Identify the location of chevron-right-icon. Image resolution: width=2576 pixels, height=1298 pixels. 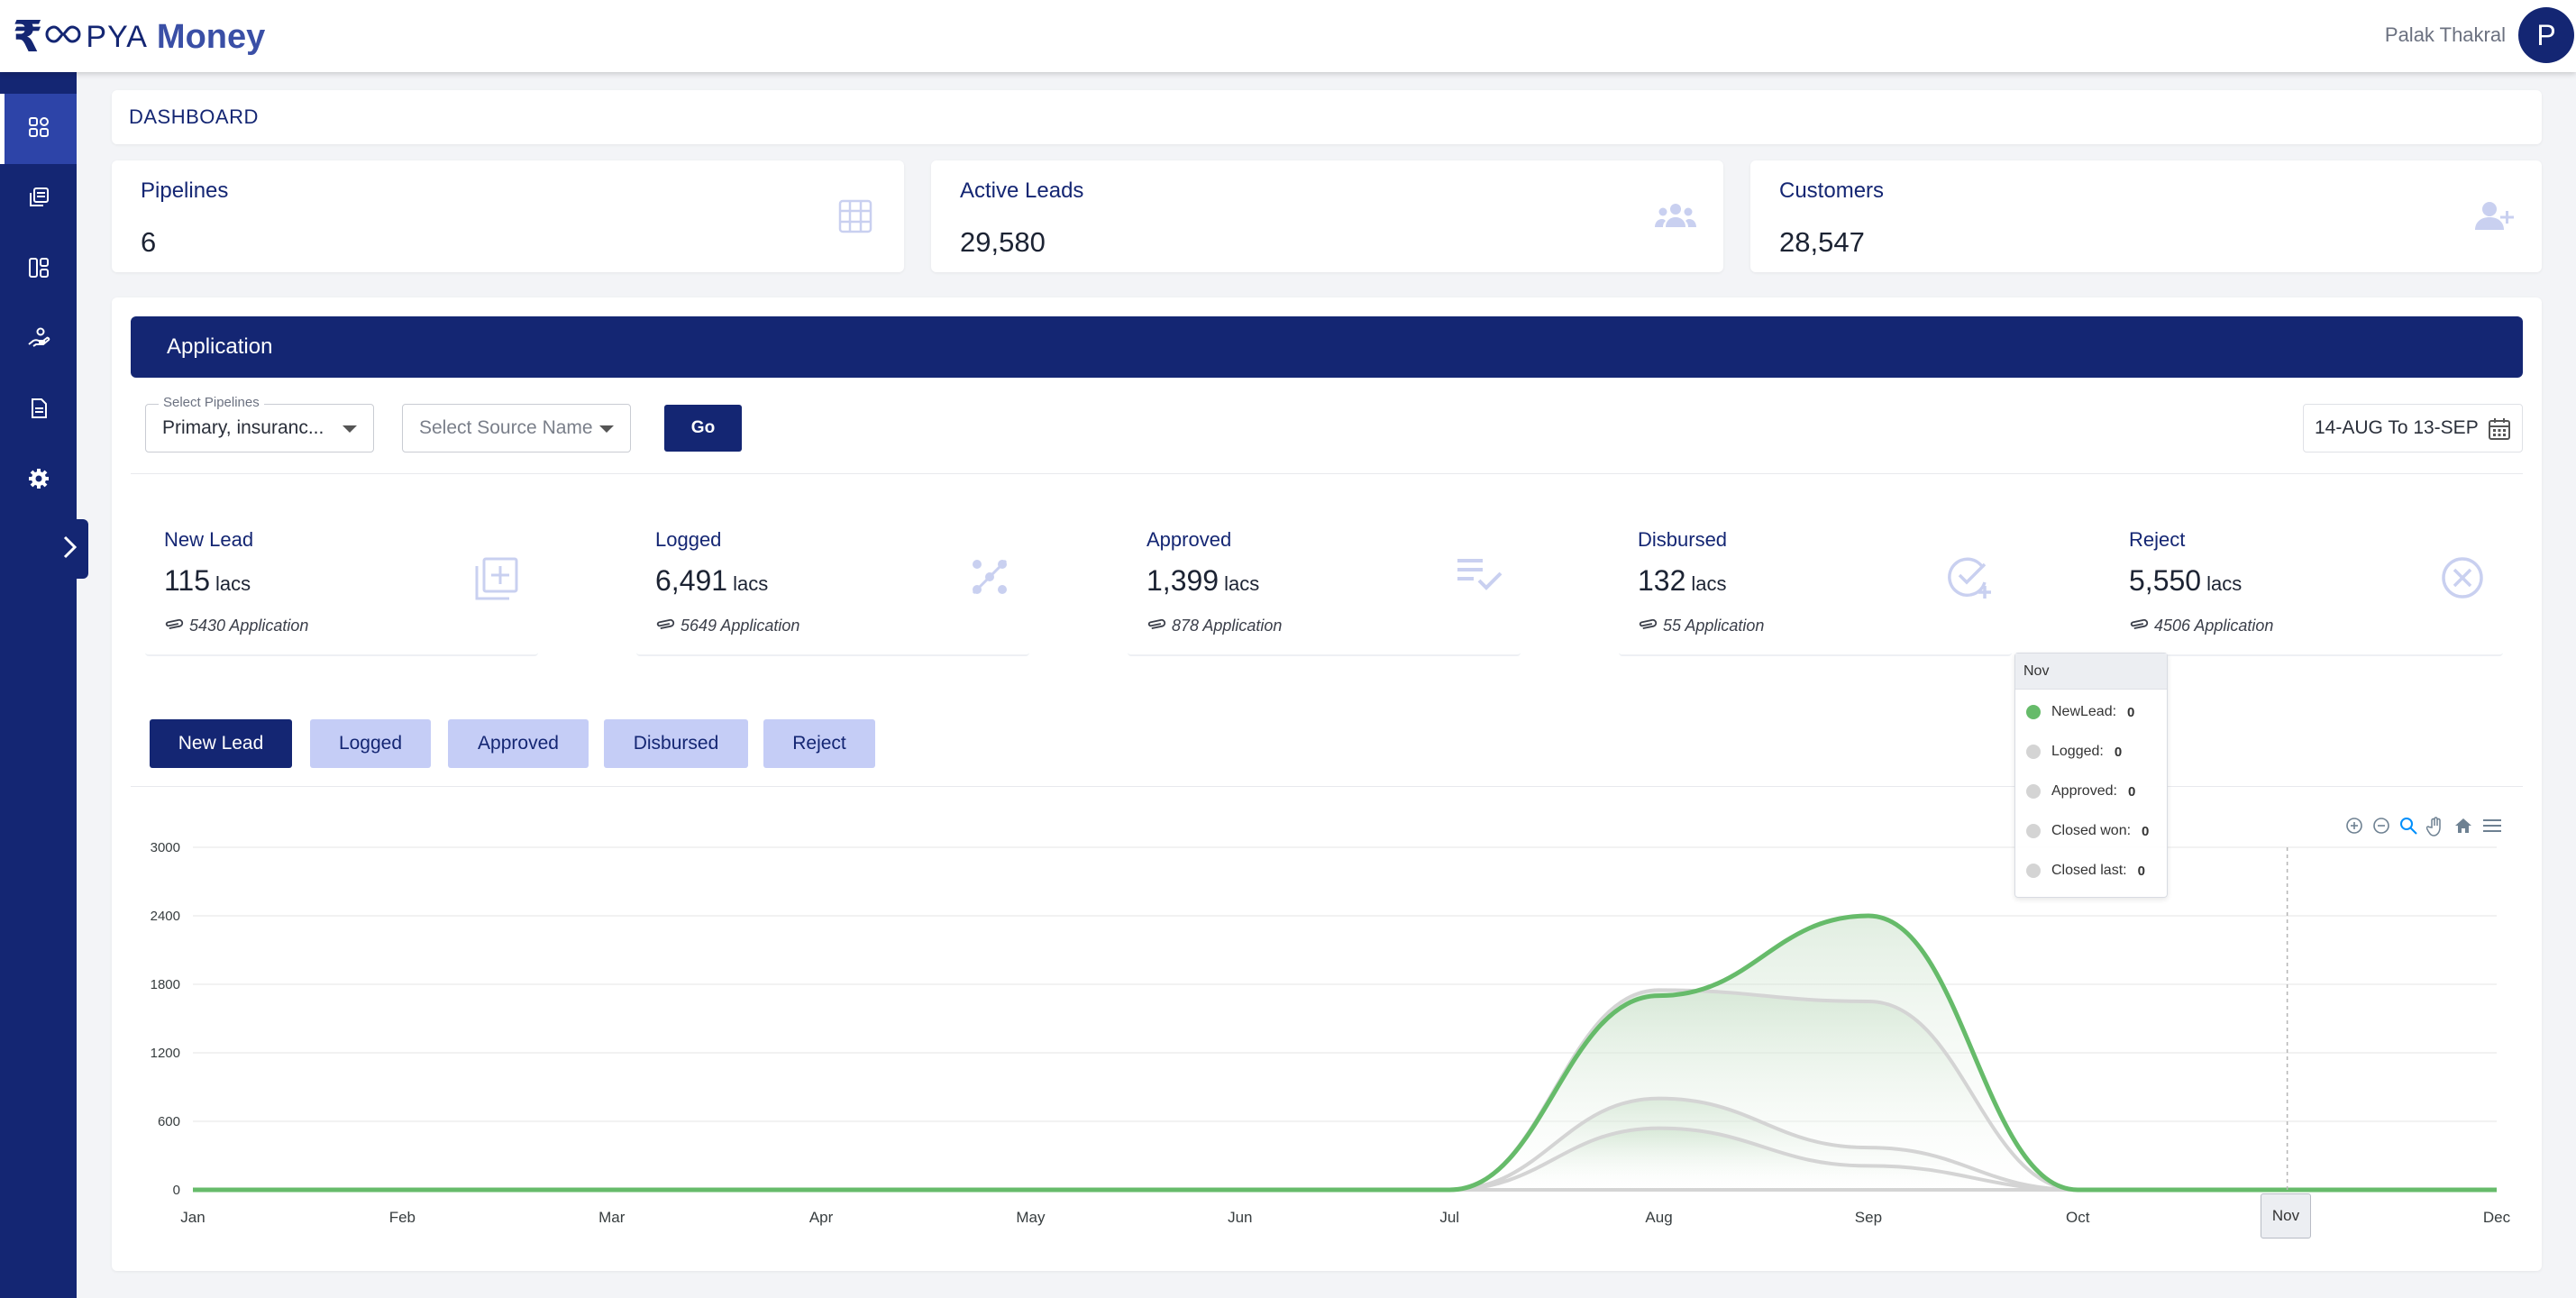
(69, 549).